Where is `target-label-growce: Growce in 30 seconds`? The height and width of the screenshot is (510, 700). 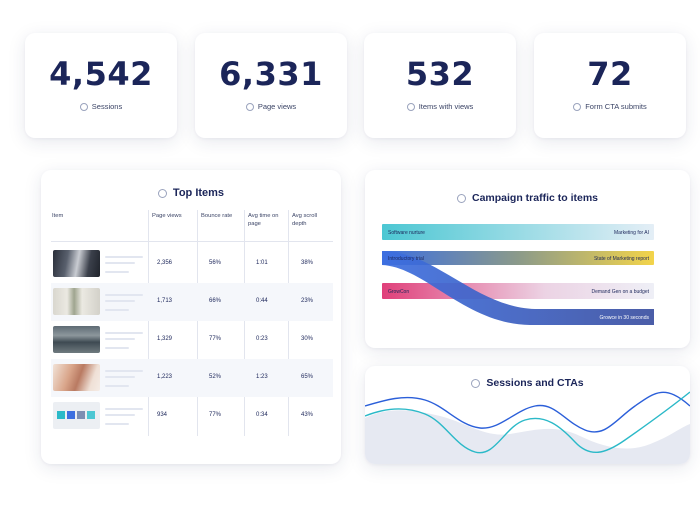
target-label-growce: Growce in 30 seconds is located at coordinates (625, 318).